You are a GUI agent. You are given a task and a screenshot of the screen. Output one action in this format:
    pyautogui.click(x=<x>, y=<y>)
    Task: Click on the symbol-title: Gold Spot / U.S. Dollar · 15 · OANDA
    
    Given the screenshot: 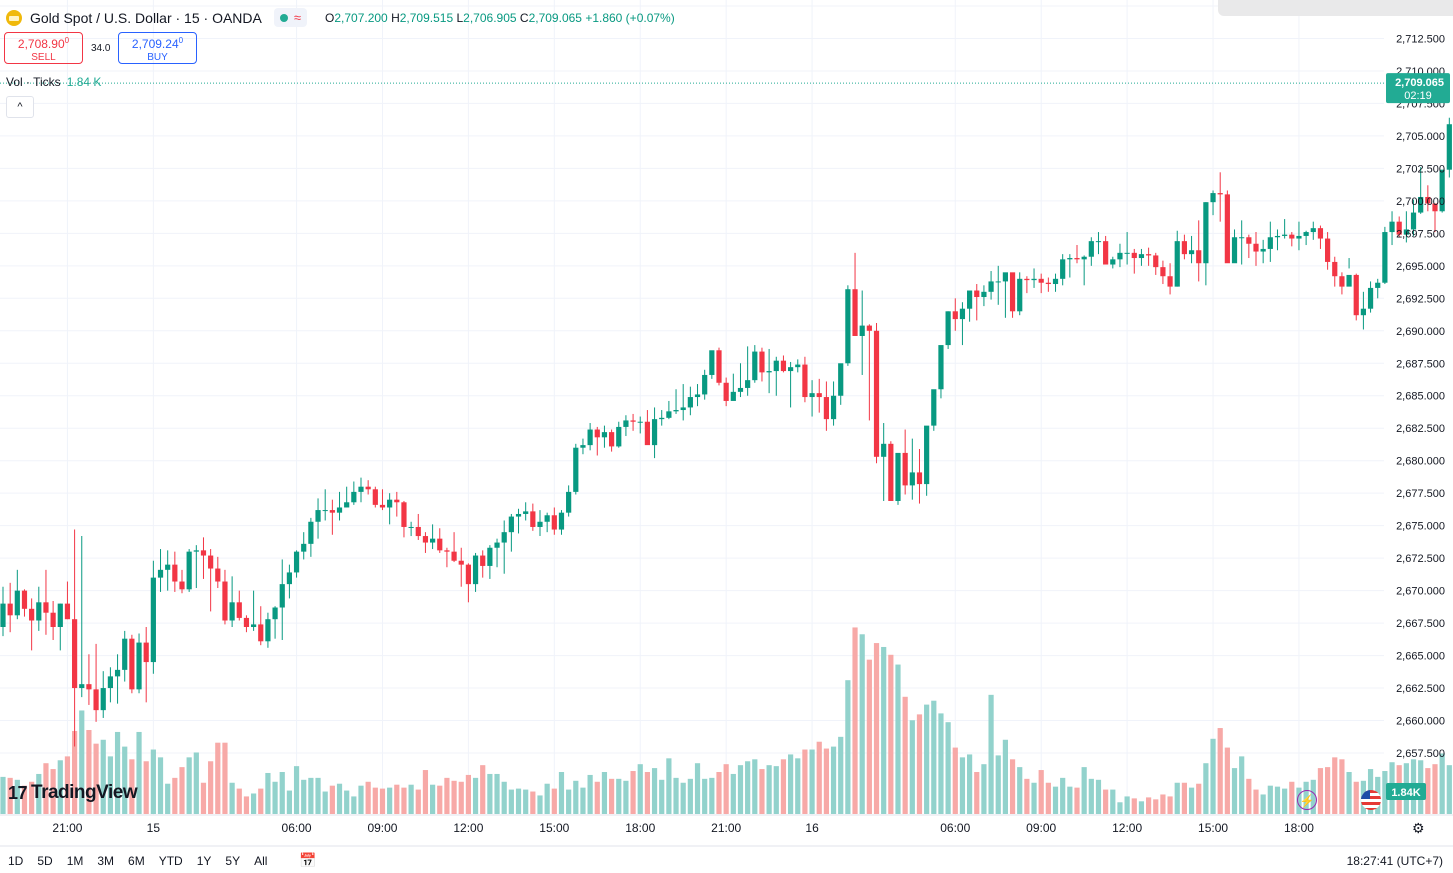 What is the action you would take?
    pyautogui.click(x=146, y=17)
    